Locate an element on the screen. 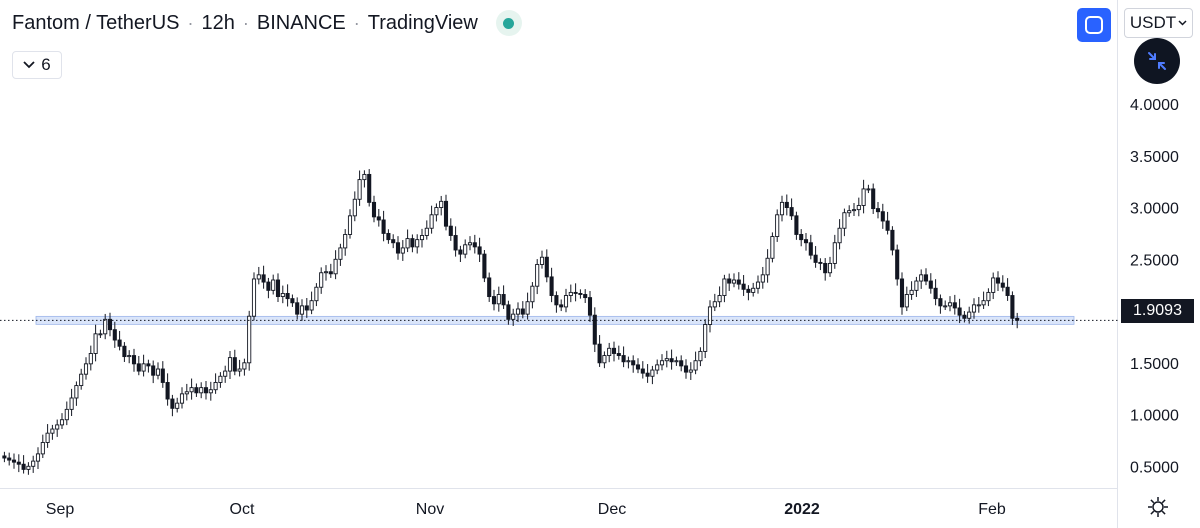  y-tick-label: 0.5000 is located at coordinates (1154, 467).